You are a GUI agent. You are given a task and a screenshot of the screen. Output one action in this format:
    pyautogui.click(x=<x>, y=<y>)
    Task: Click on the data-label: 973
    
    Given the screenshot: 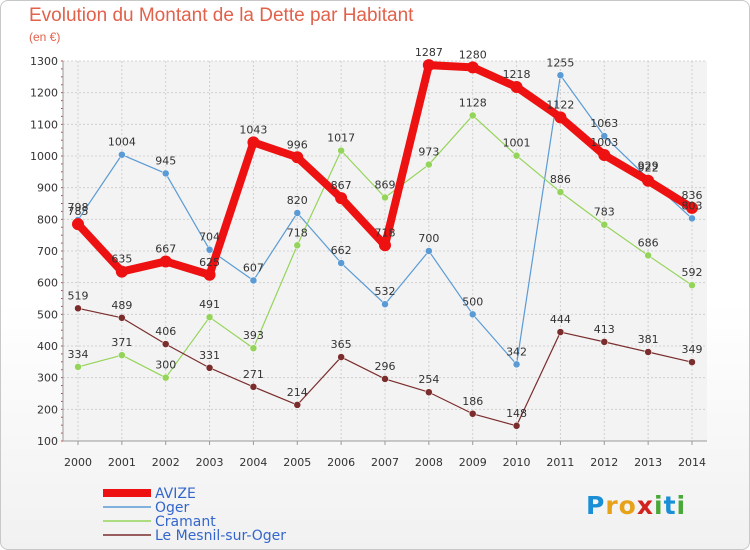 What is the action you would take?
    pyautogui.click(x=428, y=152)
    